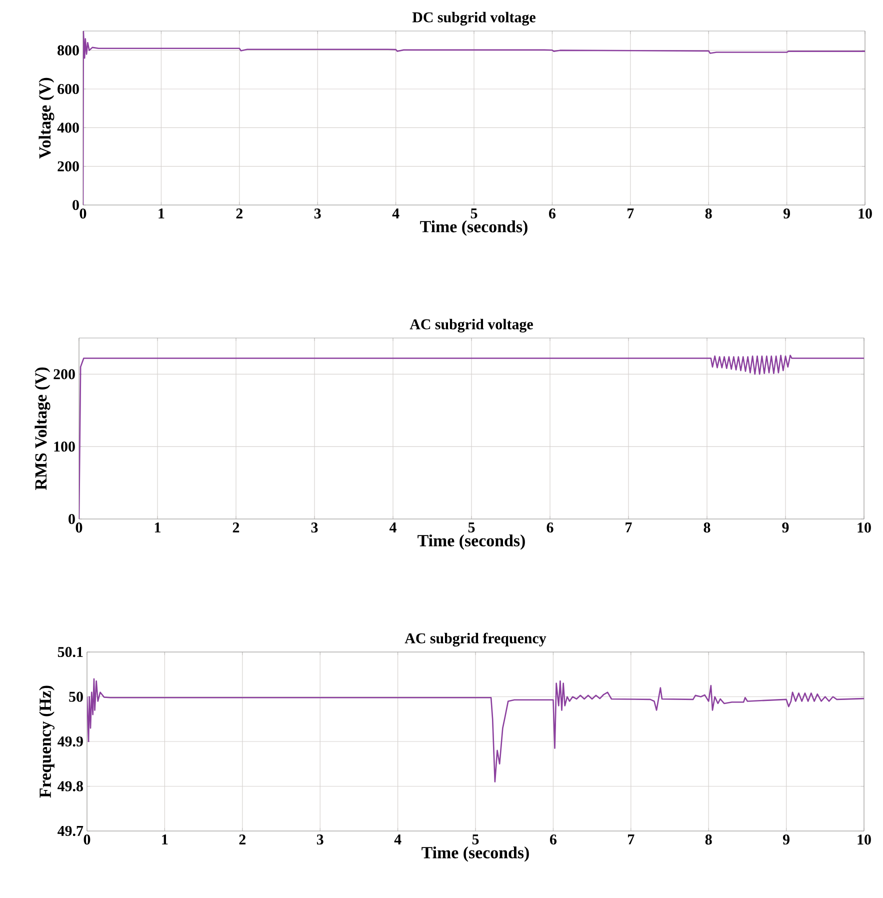 Image resolution: width=883 pixels, height=898 pixels. I want to click on y-tick-label: 49.7, so click(71, 831).